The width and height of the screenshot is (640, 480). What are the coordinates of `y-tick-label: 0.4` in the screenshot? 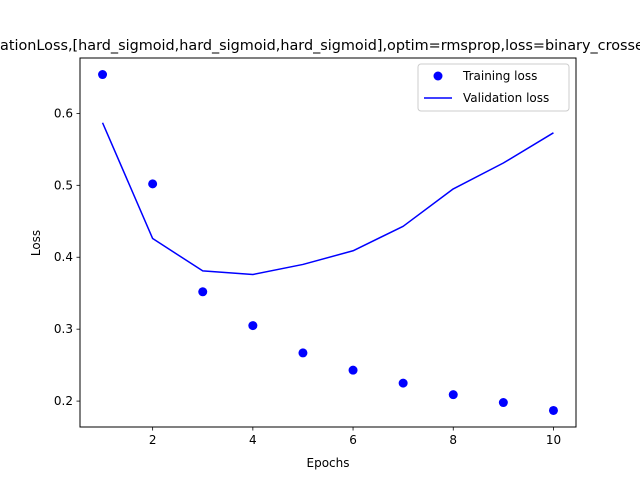 It's located at (63, 257).